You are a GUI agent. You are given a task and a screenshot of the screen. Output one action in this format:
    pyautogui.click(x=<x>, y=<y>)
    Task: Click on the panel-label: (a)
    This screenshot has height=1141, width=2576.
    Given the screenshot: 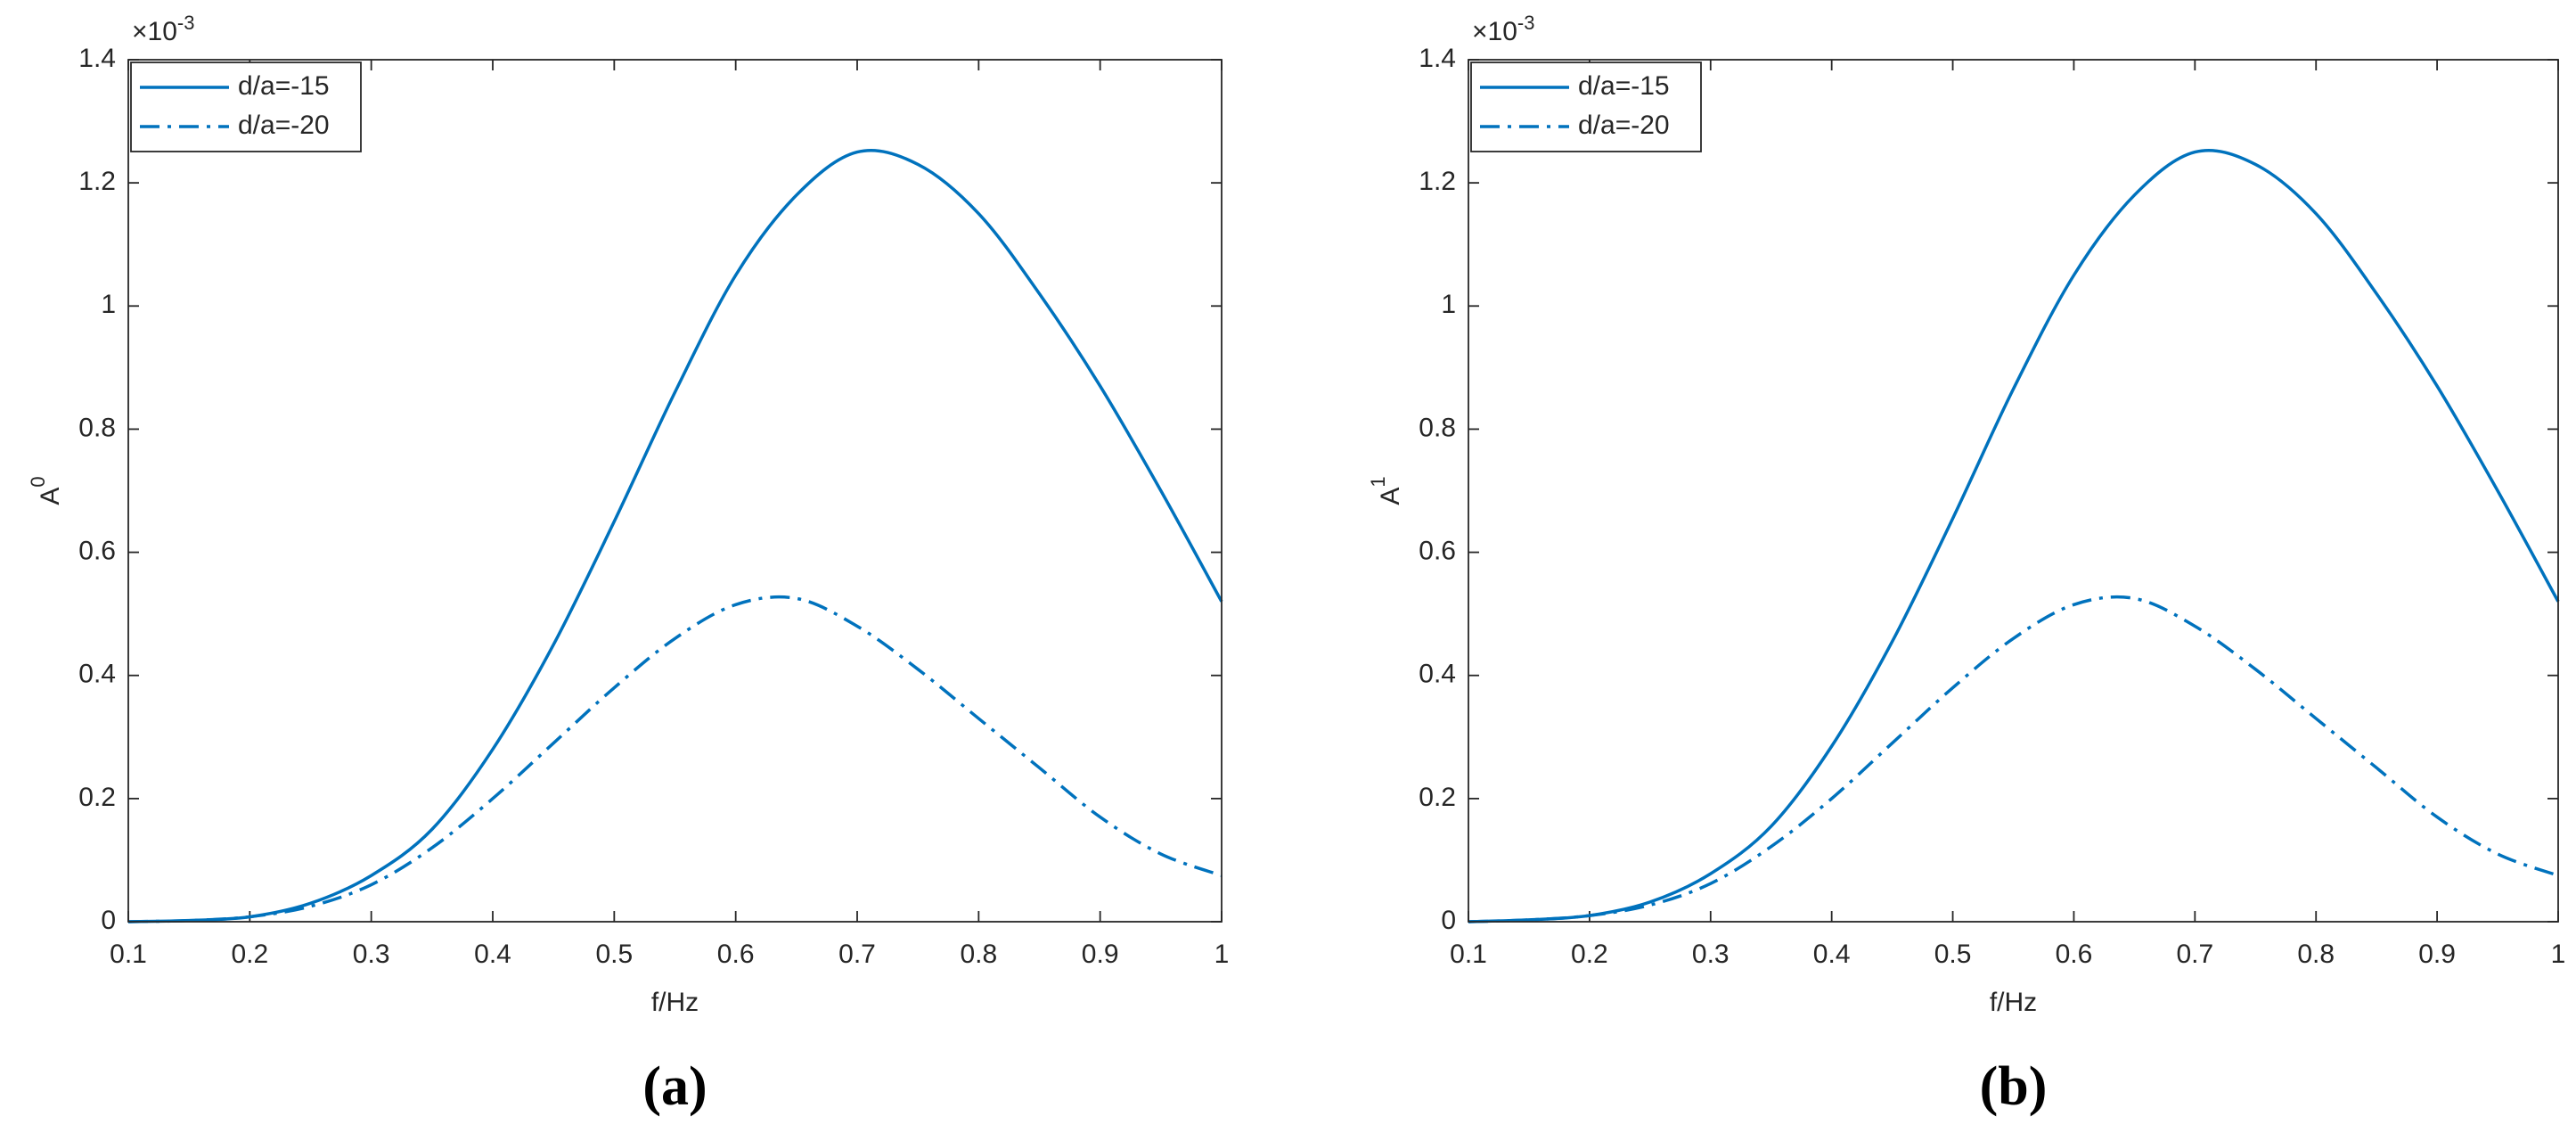 What is the action you would take?
    pyautogui.click(x=674, y=1086)
    